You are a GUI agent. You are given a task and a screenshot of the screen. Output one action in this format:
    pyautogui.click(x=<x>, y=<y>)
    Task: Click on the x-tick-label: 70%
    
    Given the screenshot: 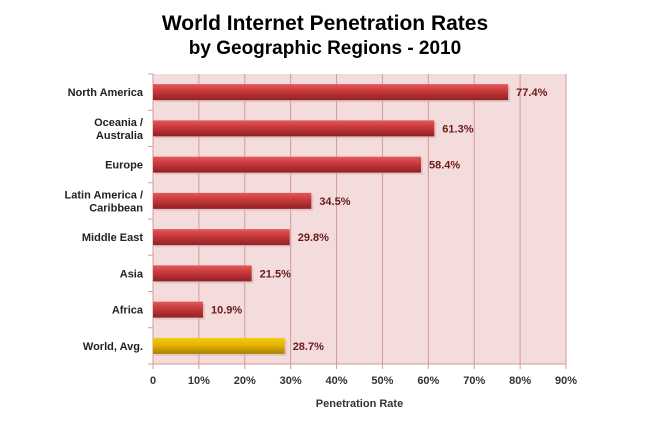 What is the action you would take?
    pyautogui.click(x=474, y=381)
    